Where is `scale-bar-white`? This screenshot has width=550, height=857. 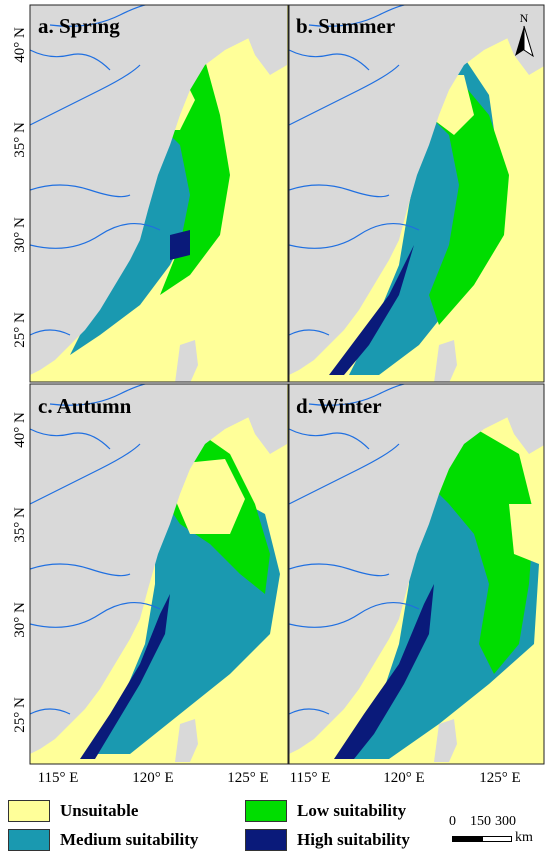 scale-bar-white is located at coordinates (497, 839).